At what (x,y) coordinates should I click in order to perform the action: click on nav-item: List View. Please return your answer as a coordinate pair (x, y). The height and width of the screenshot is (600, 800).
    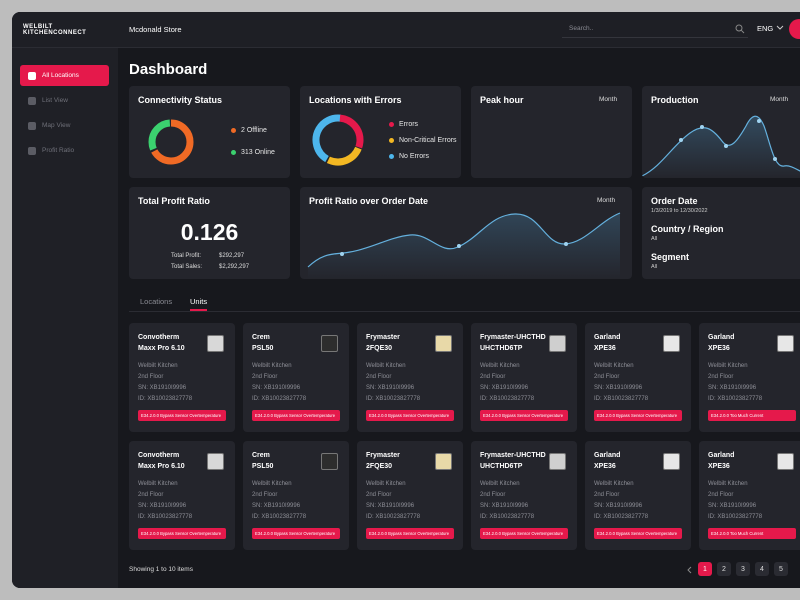
    Looking at the image, I should click on (64, 100).